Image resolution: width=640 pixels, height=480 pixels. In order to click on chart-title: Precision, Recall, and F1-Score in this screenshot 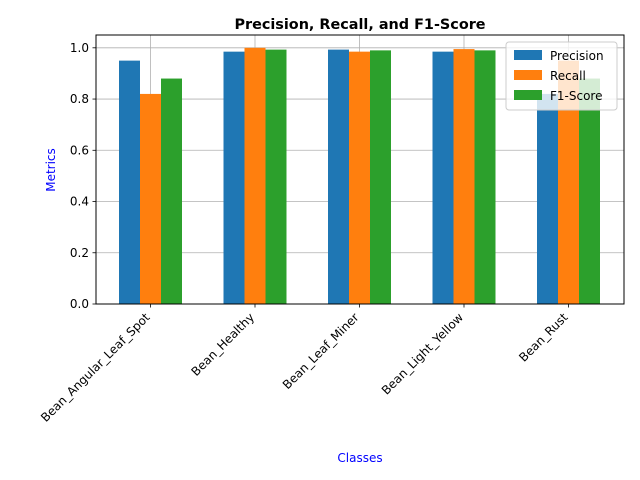, I will do `click(359, 25)`.